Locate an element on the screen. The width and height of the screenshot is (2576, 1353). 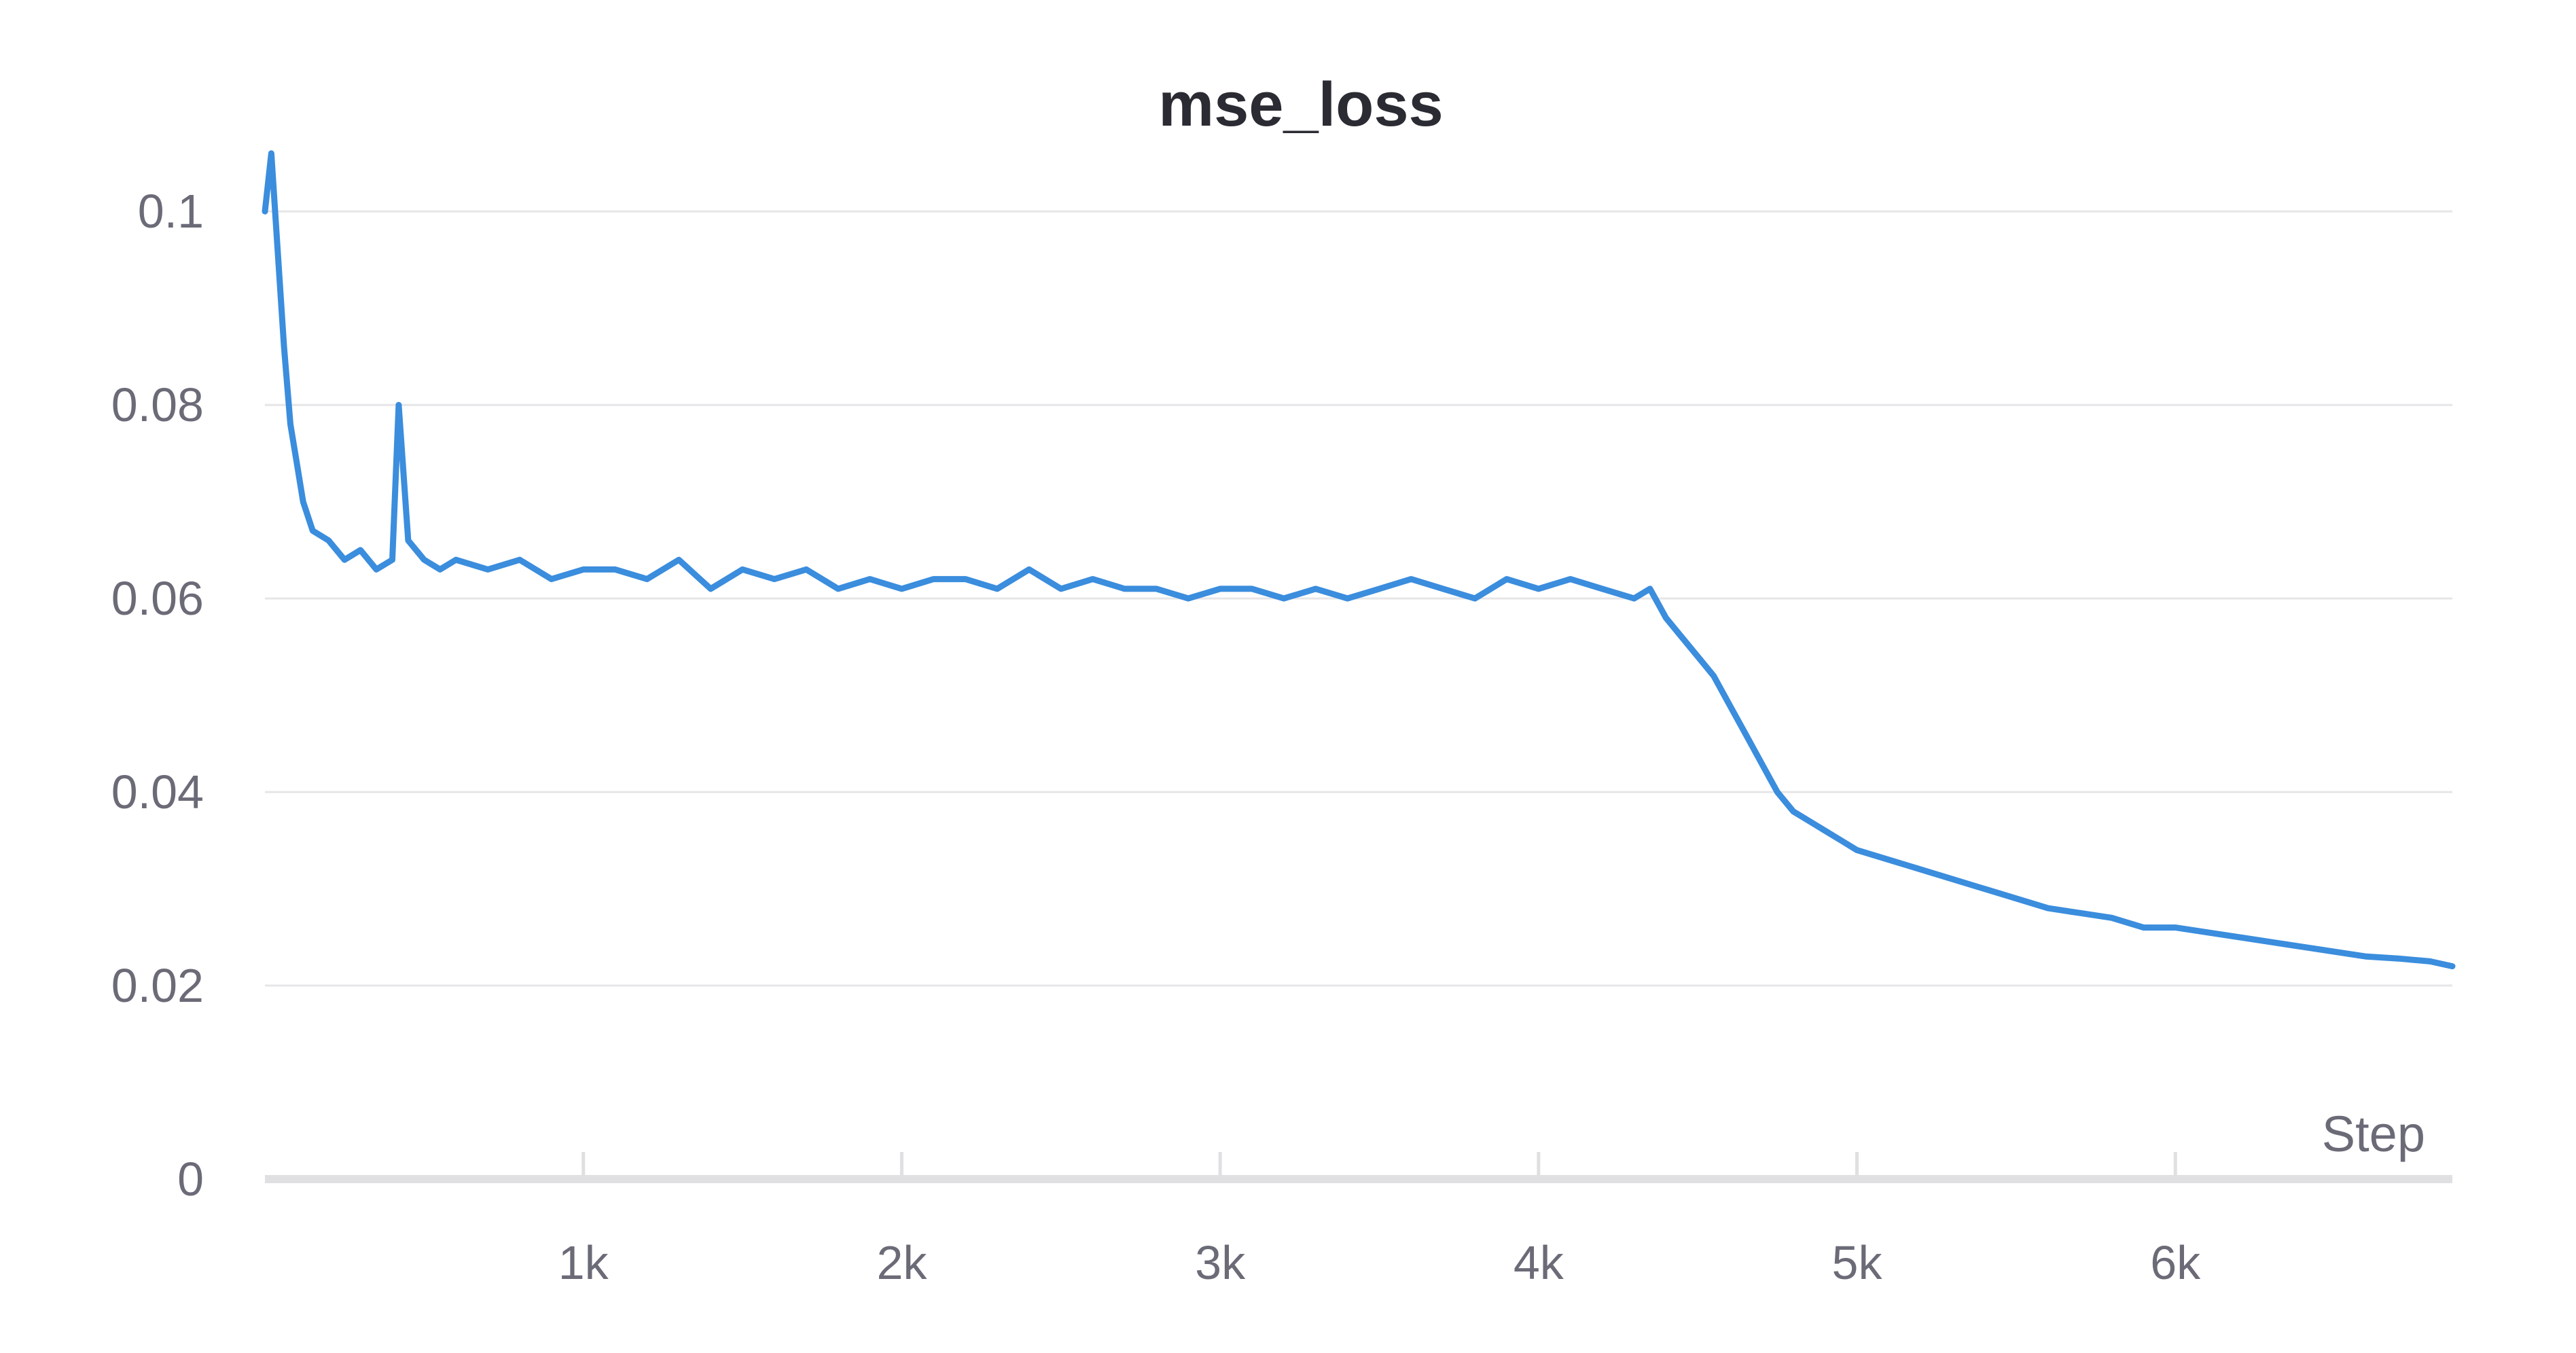
x-axis-title: Step is located at coordinates (2373, 1134).